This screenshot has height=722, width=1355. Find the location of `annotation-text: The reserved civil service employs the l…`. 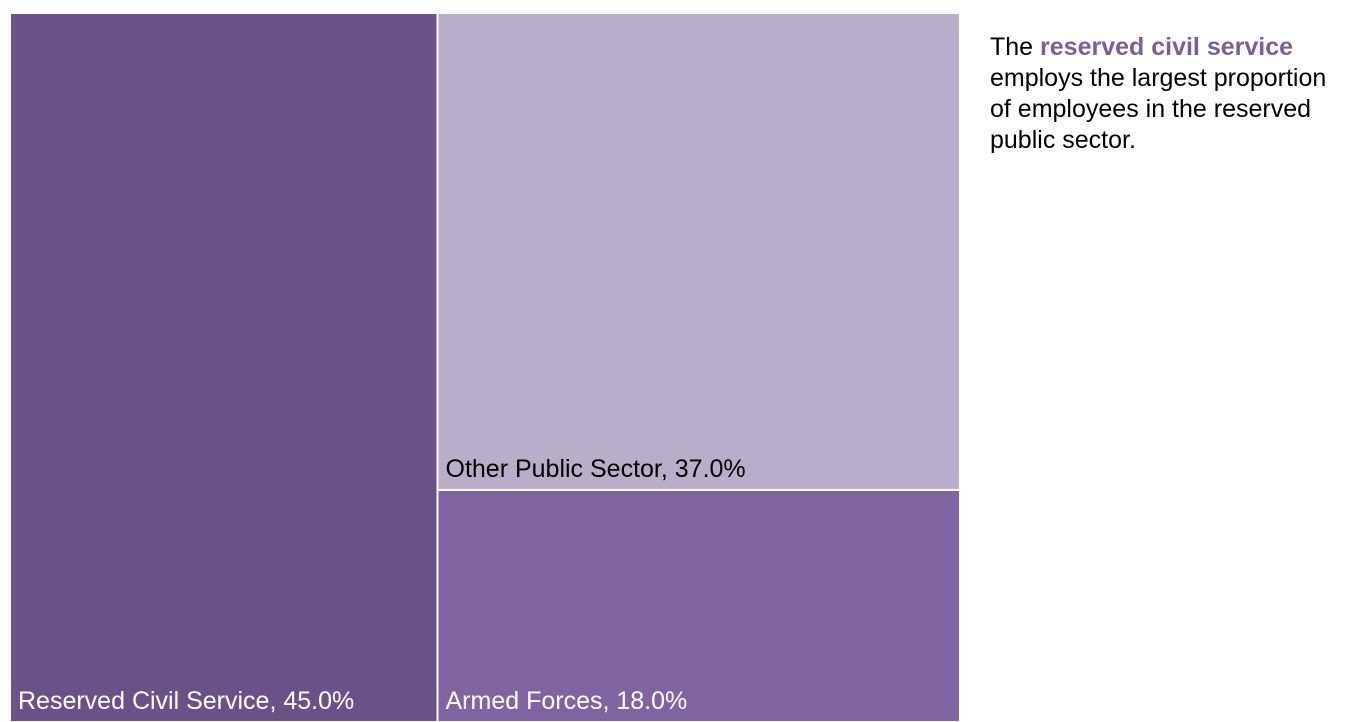

annotation-text: The reserved civil service employs the l… is located at coordinates (1170, 94).